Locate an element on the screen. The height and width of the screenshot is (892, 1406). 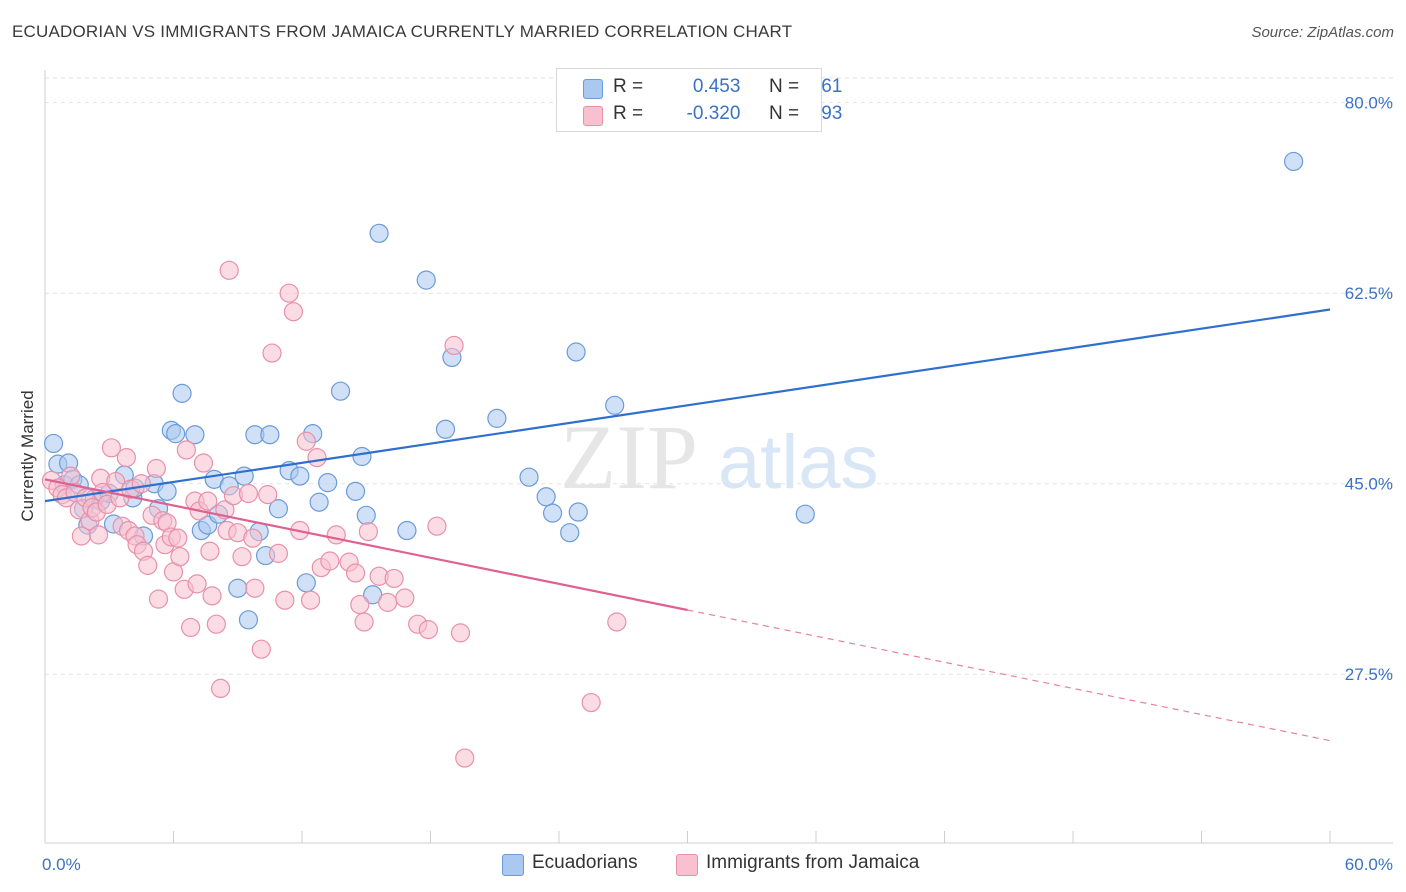
bottom-legend-swatch-blue is located at coordinates (513, 865).